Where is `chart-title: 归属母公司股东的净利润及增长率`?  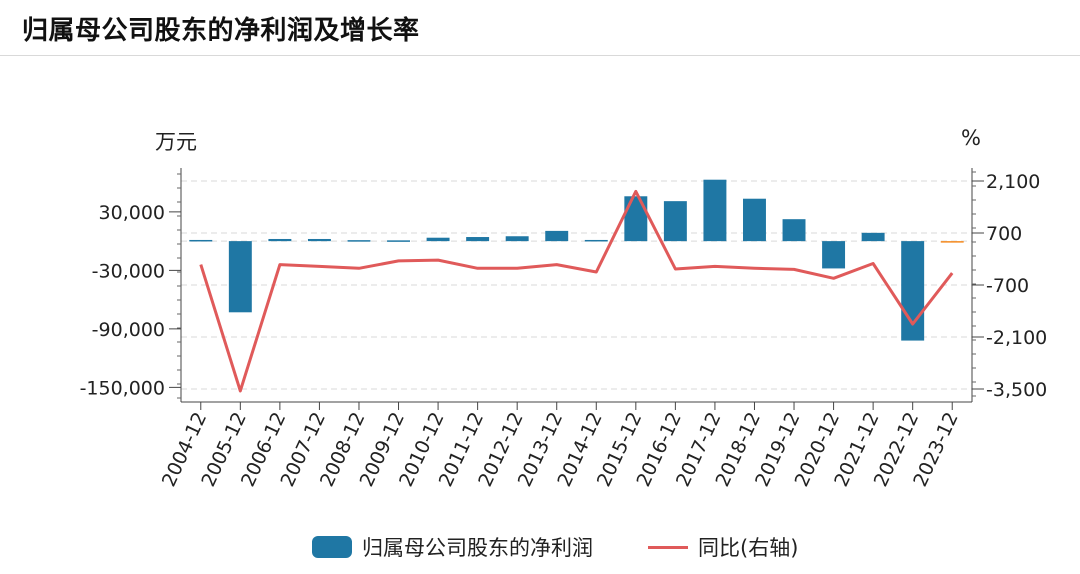
chart-title: 归属母公司股东的净利润及增长率 is located at coordinates (221, 31).